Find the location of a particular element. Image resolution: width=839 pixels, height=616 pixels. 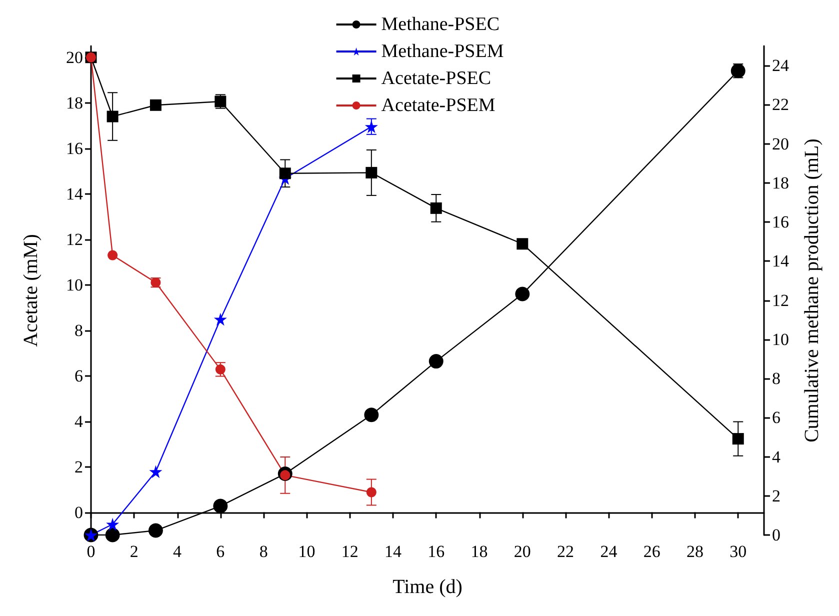

x-tick-label: 28 is located at coordinates (695, 551).